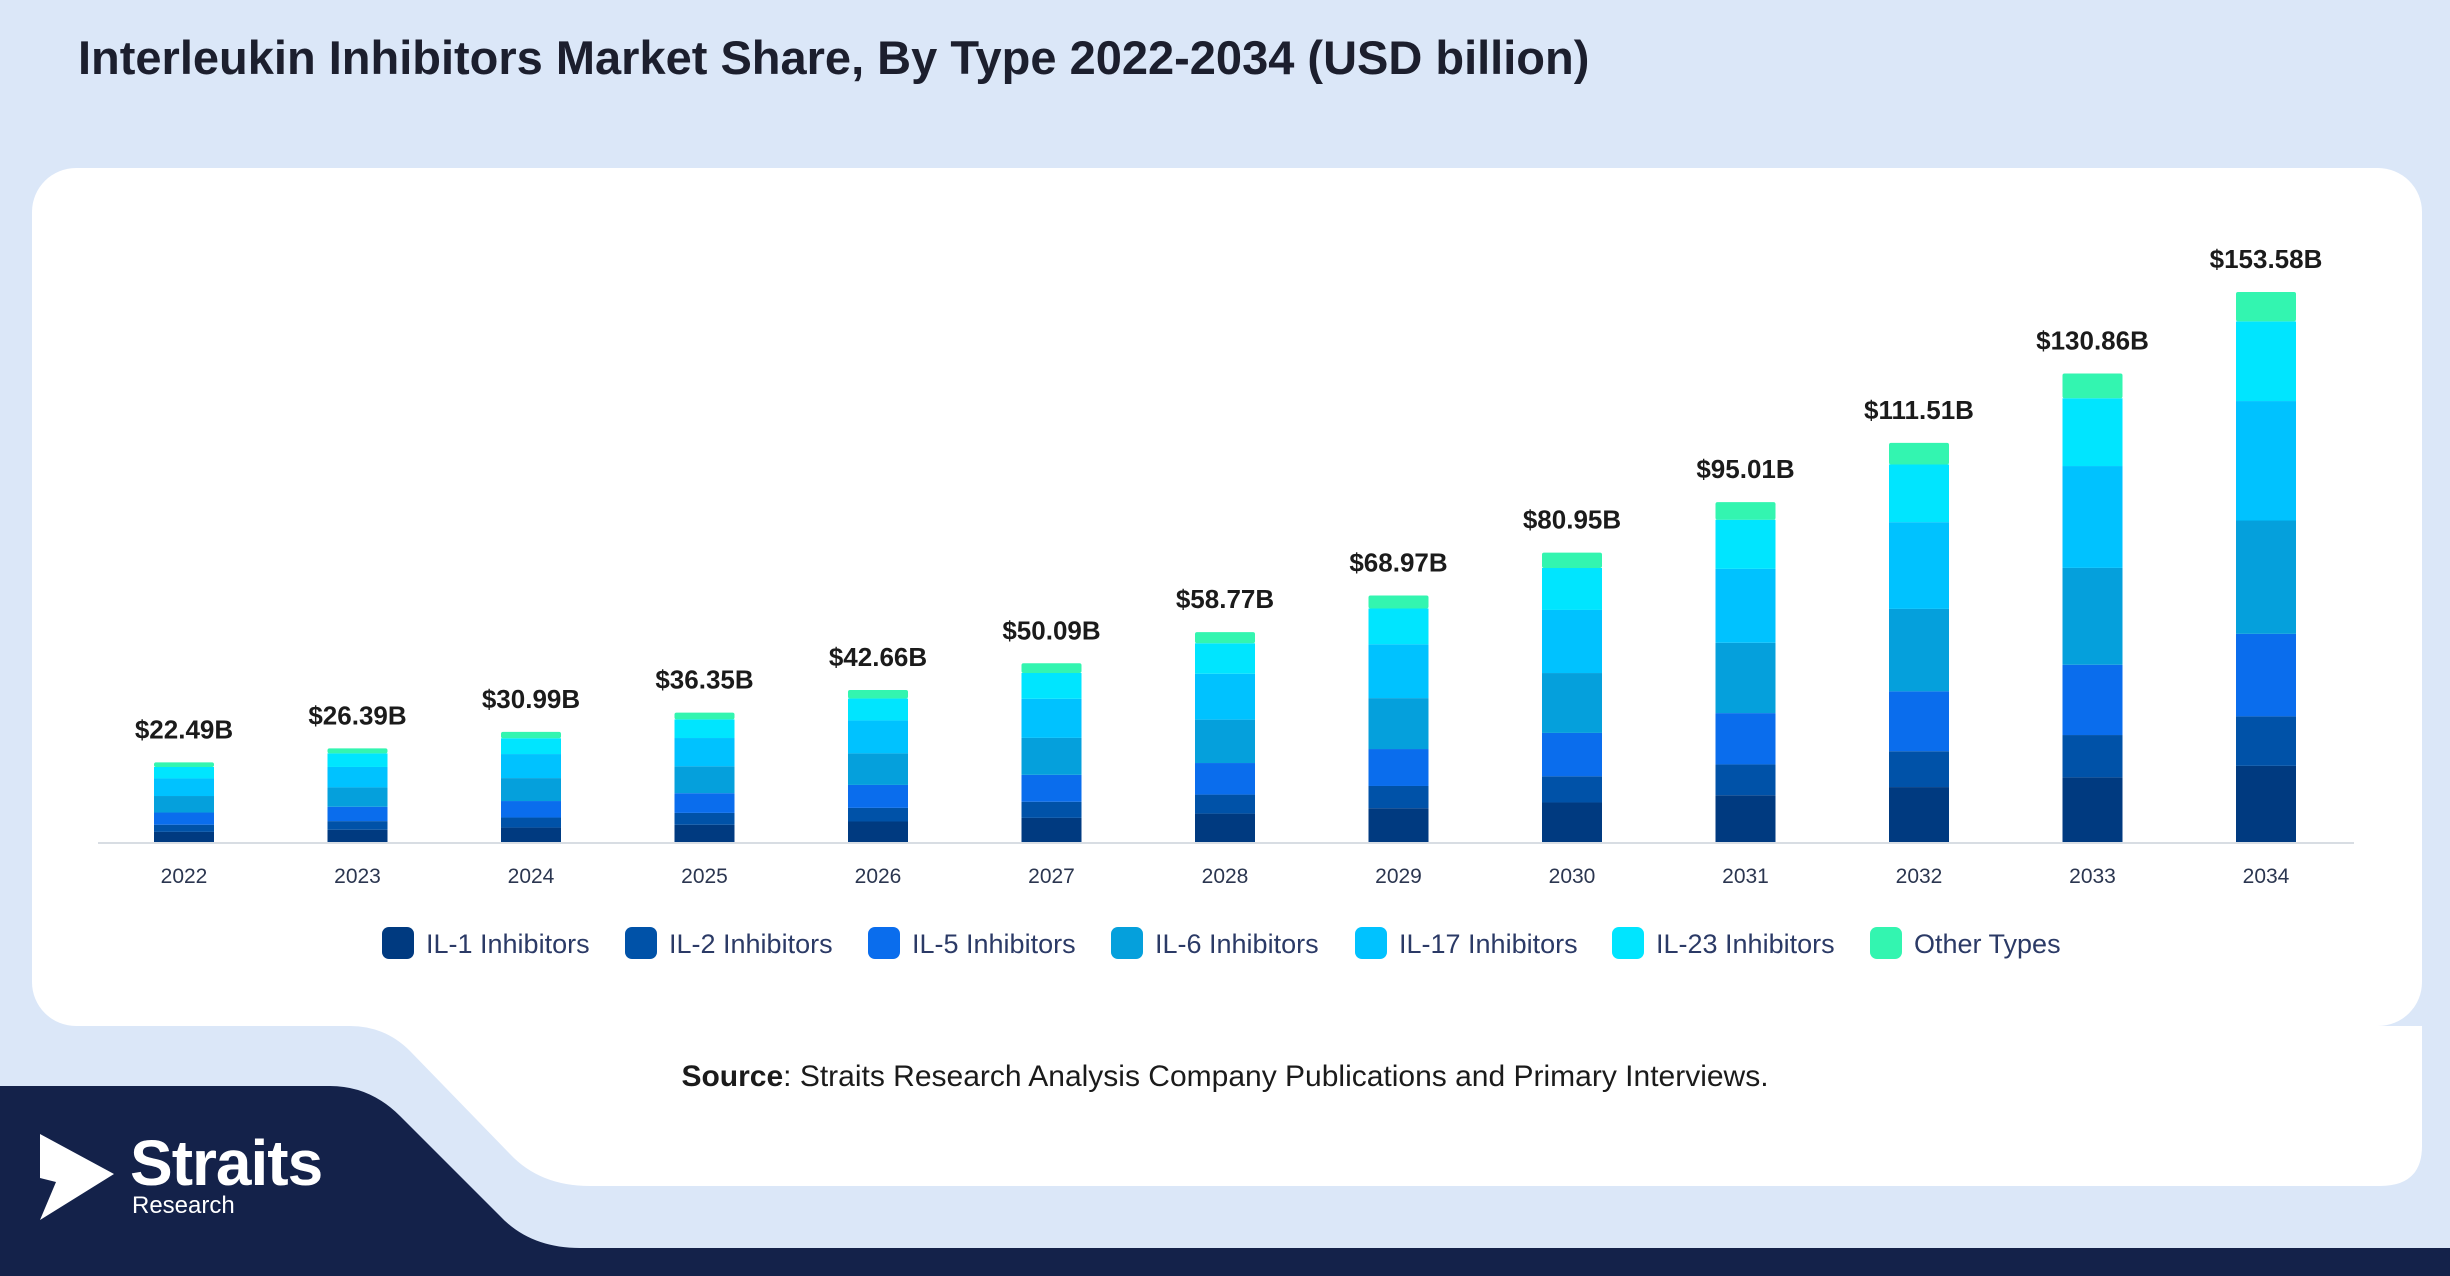  I want to click on legend-label: IL-1 Inhibitors, so click(508, 944).